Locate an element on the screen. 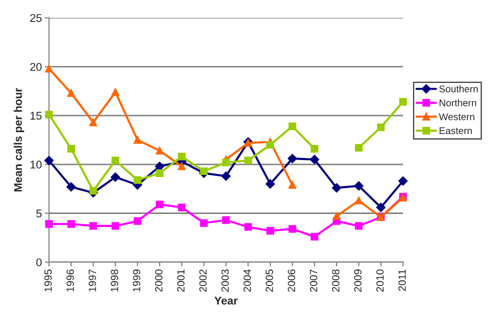 The width and height of the screenshot is (500, 324). x-tick-label: 2004 is located at coordinates (247, 280).